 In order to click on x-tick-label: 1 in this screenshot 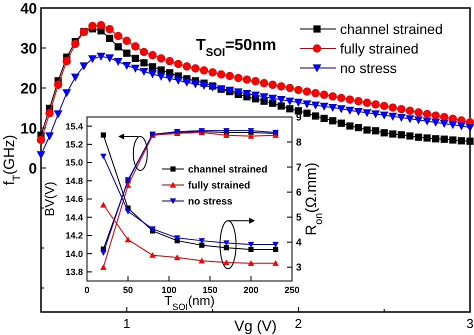, I will do `click(126, 323)`.